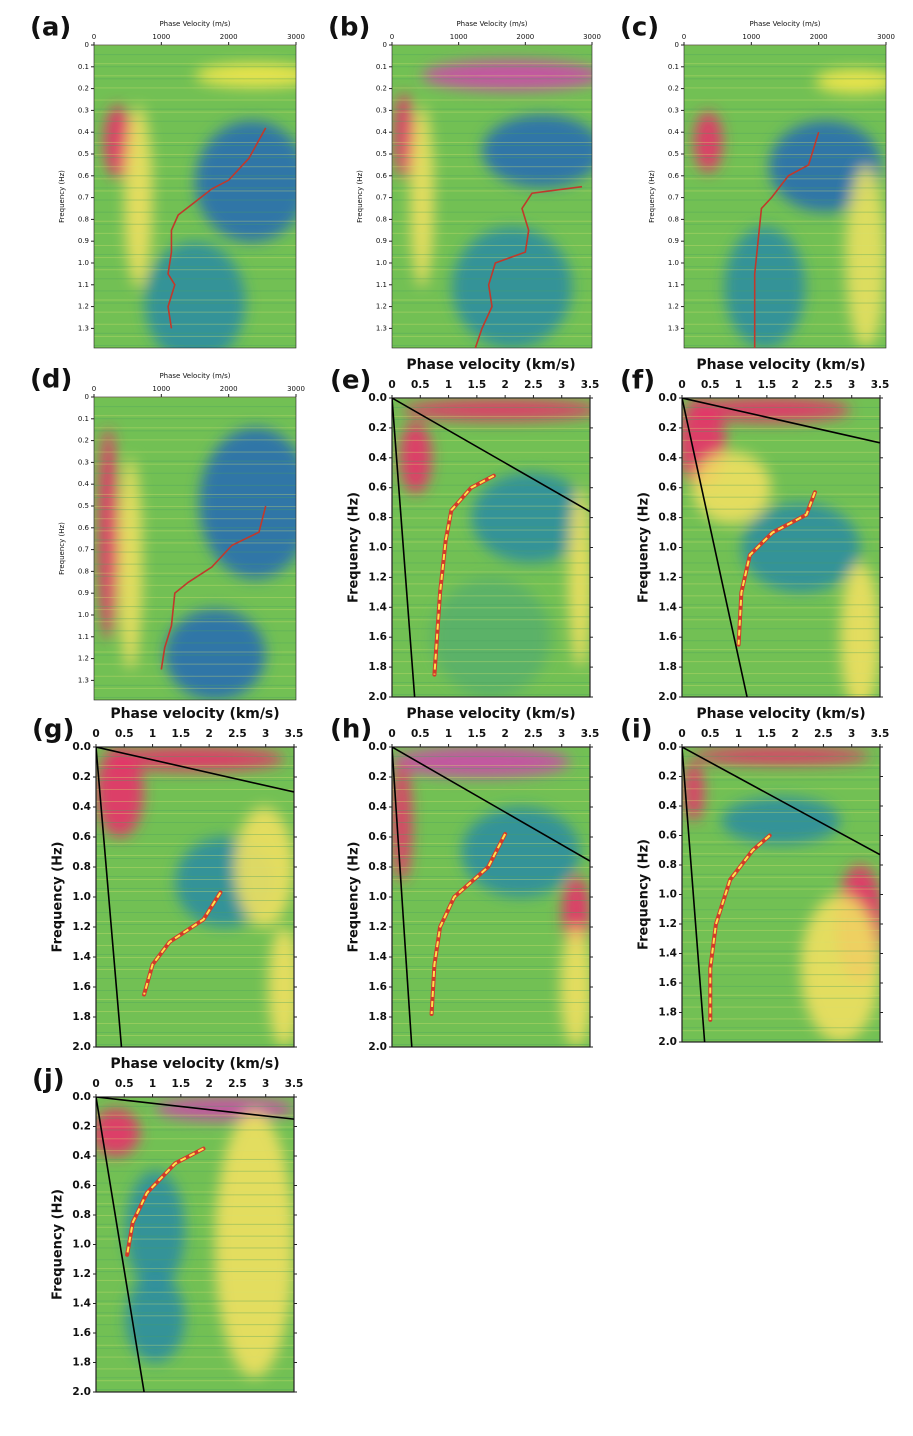 Image resolution: width=913 pixels, height=1436 pixels. I want to click on reference-line, so click(491, 455).